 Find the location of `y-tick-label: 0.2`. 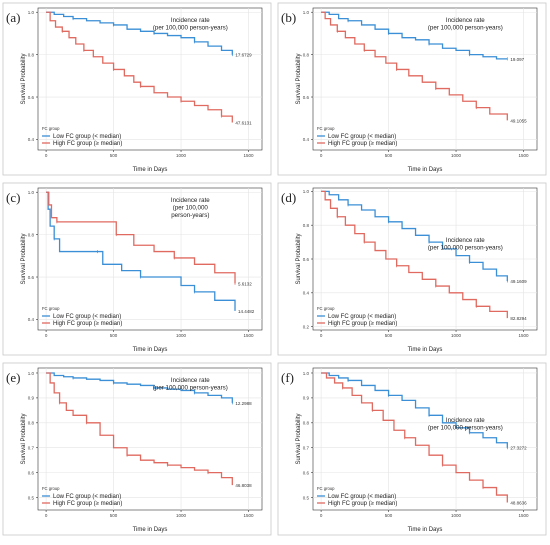

y-tick-label: 0.2 is located at coordinates (306, 326).